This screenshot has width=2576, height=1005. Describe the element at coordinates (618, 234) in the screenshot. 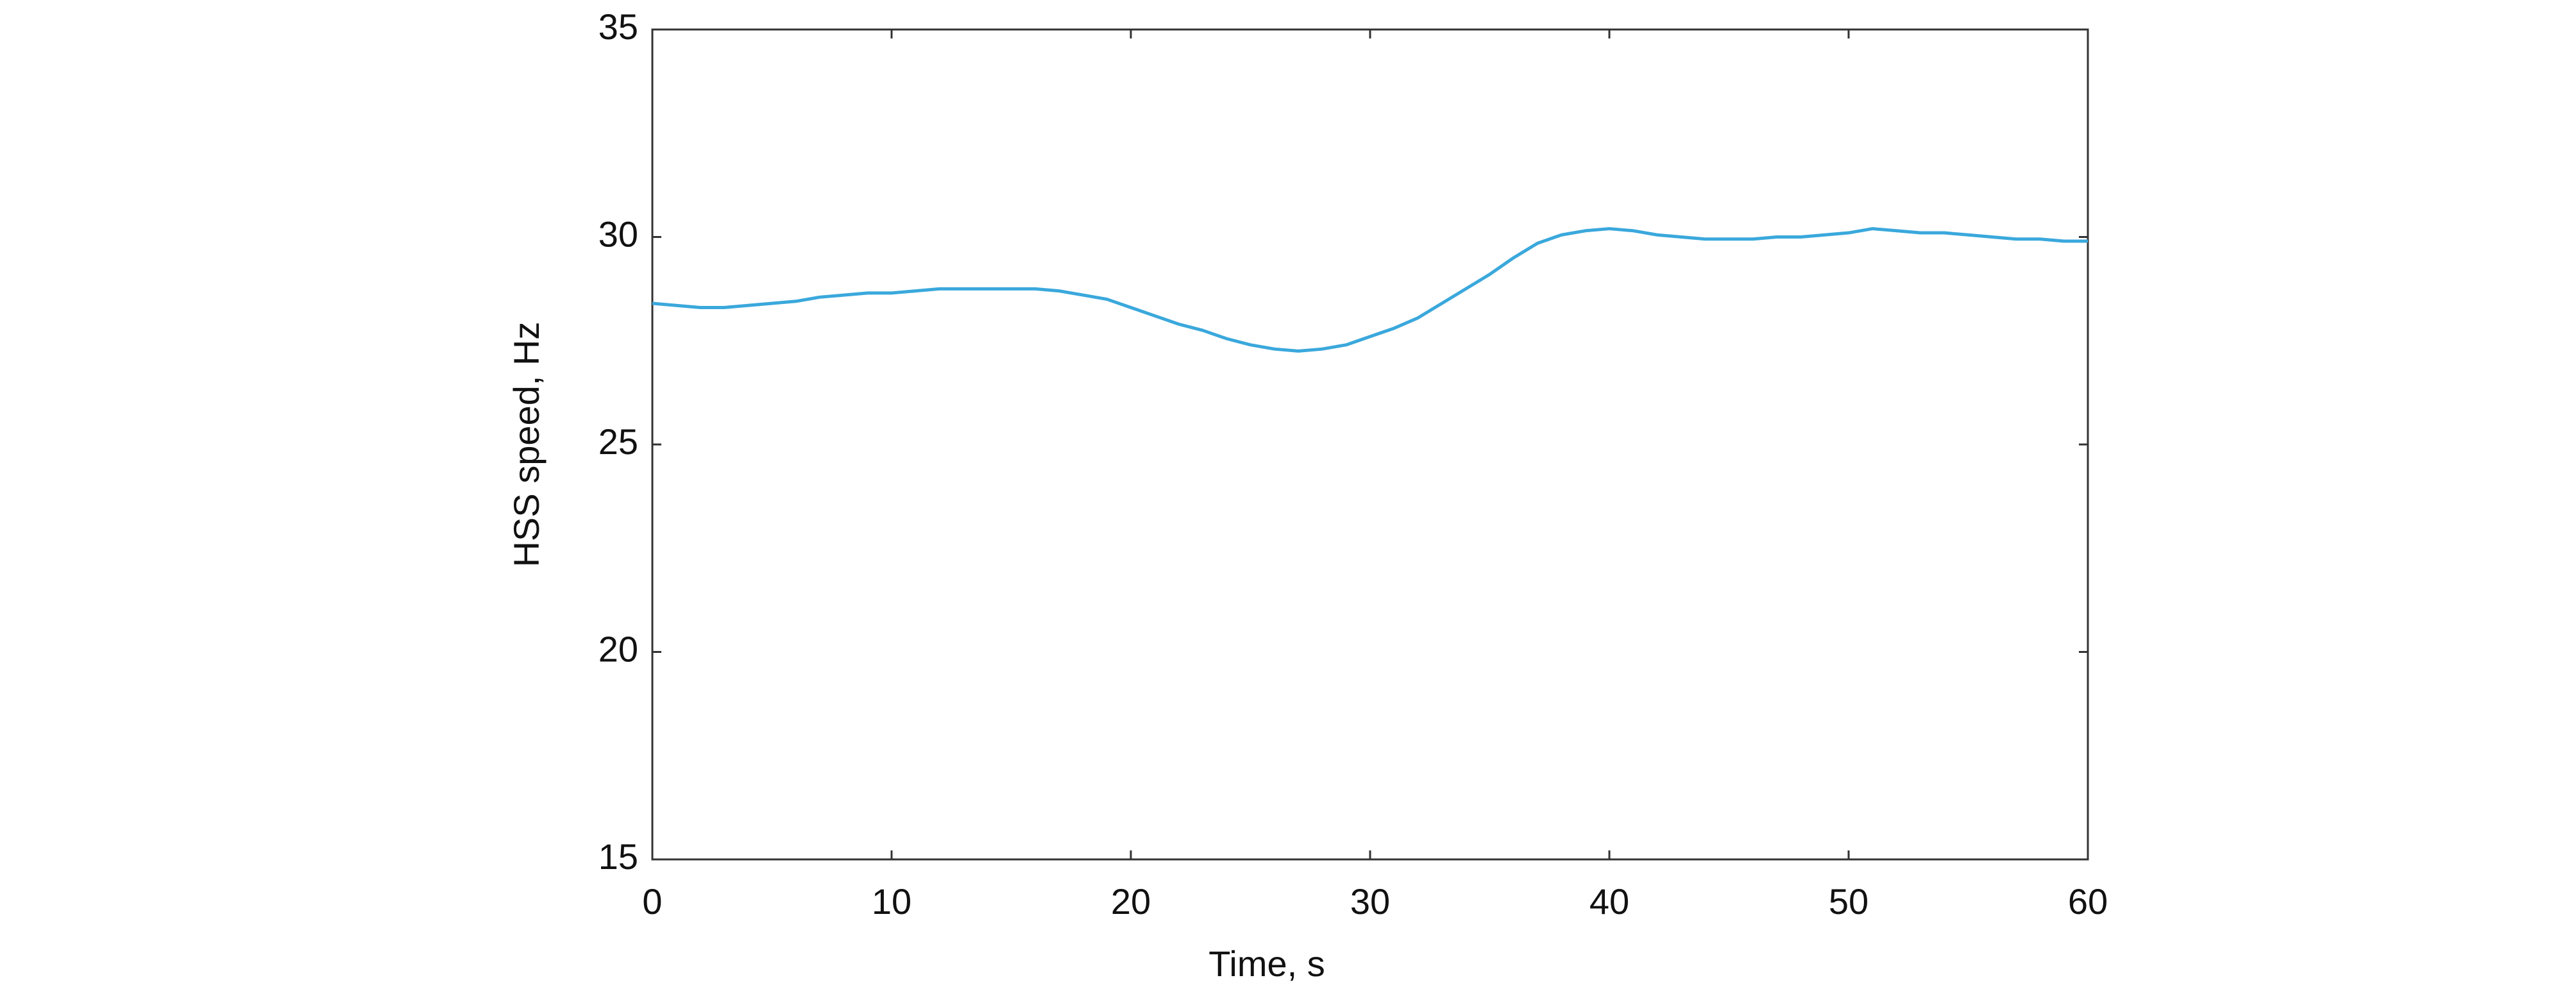

I see `y-tick-label: 30` at that location.